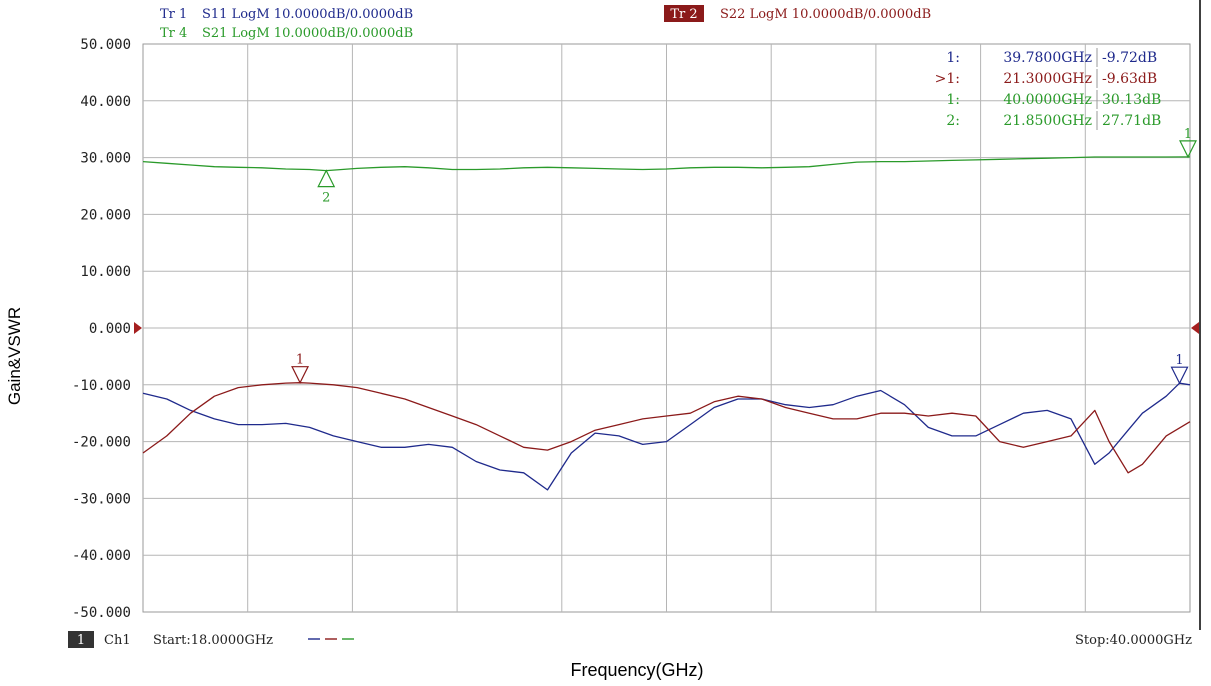 The width and height of the screenshot is (1211, 686). I want to click on y-tick-label: -10.000, so click(101, 386).